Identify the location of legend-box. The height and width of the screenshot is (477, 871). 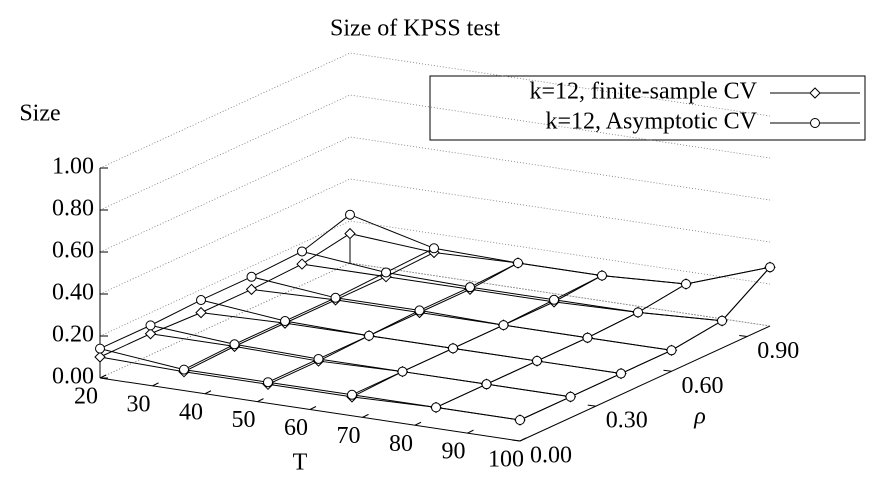
(647, 108).